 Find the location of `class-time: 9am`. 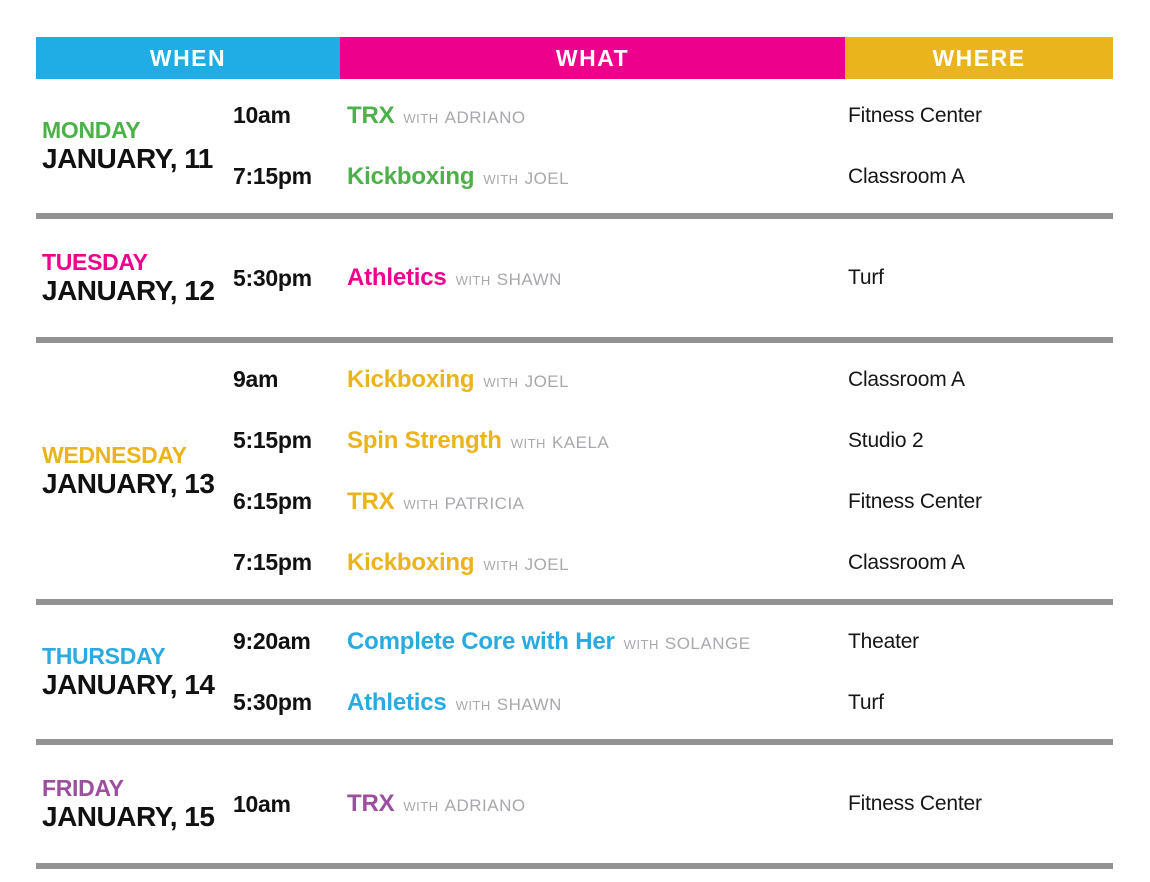

class-time: 9am is located at coordinates (256, 379).